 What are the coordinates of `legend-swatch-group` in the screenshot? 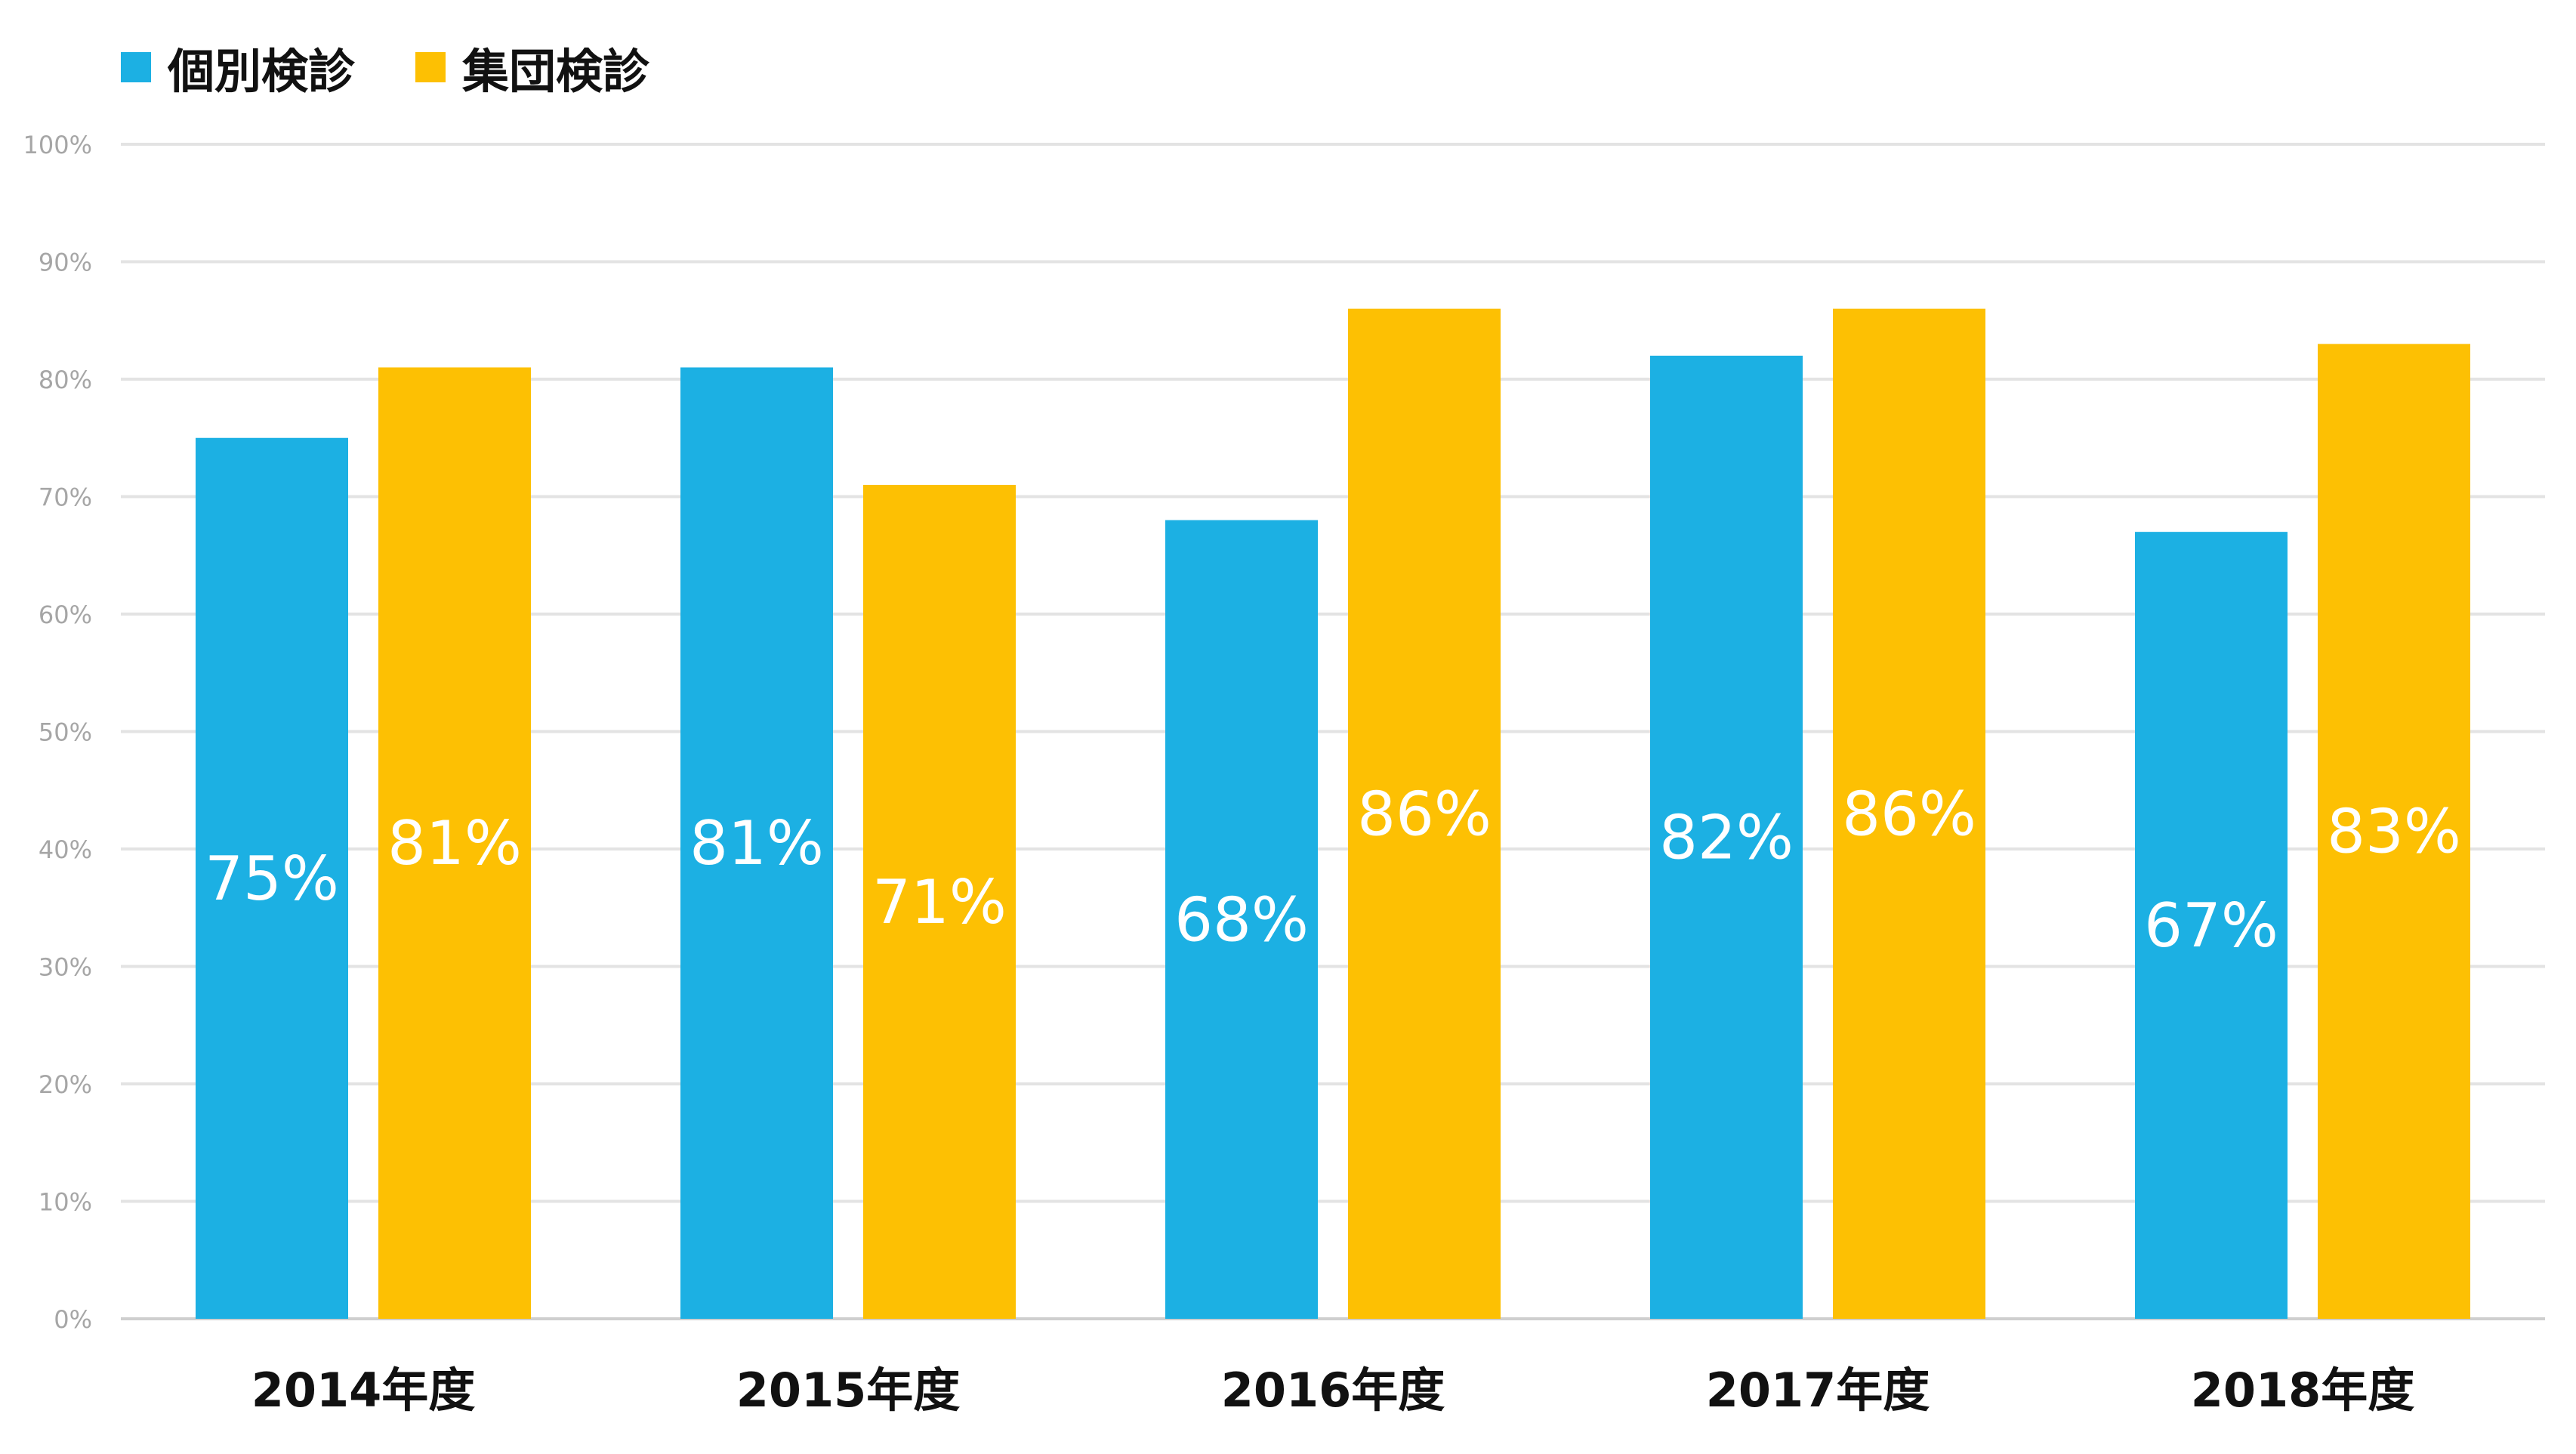 It's located at (430, 67).